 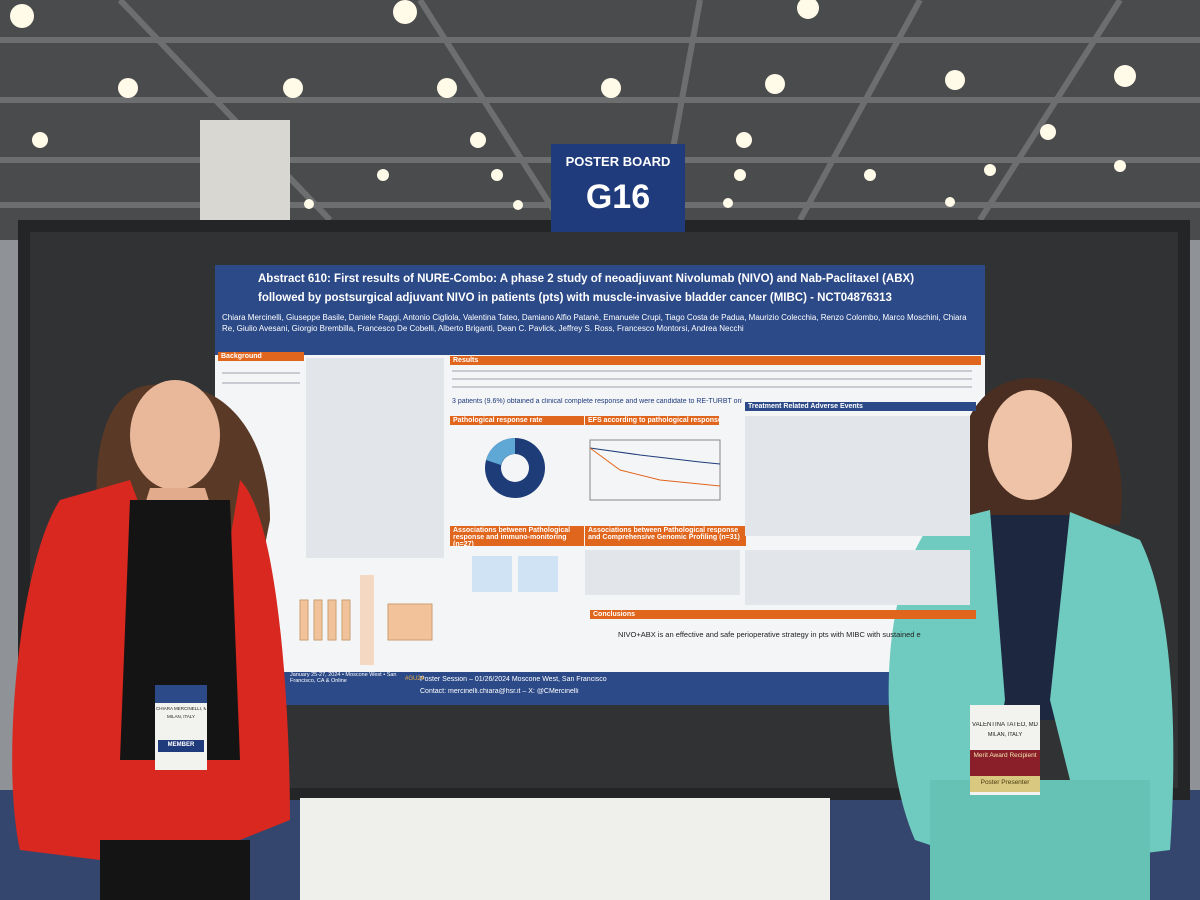 What do you see at coordinates (375, 458) in the screenshot?
I see `demographics-table` at bounding box center [375, 458].